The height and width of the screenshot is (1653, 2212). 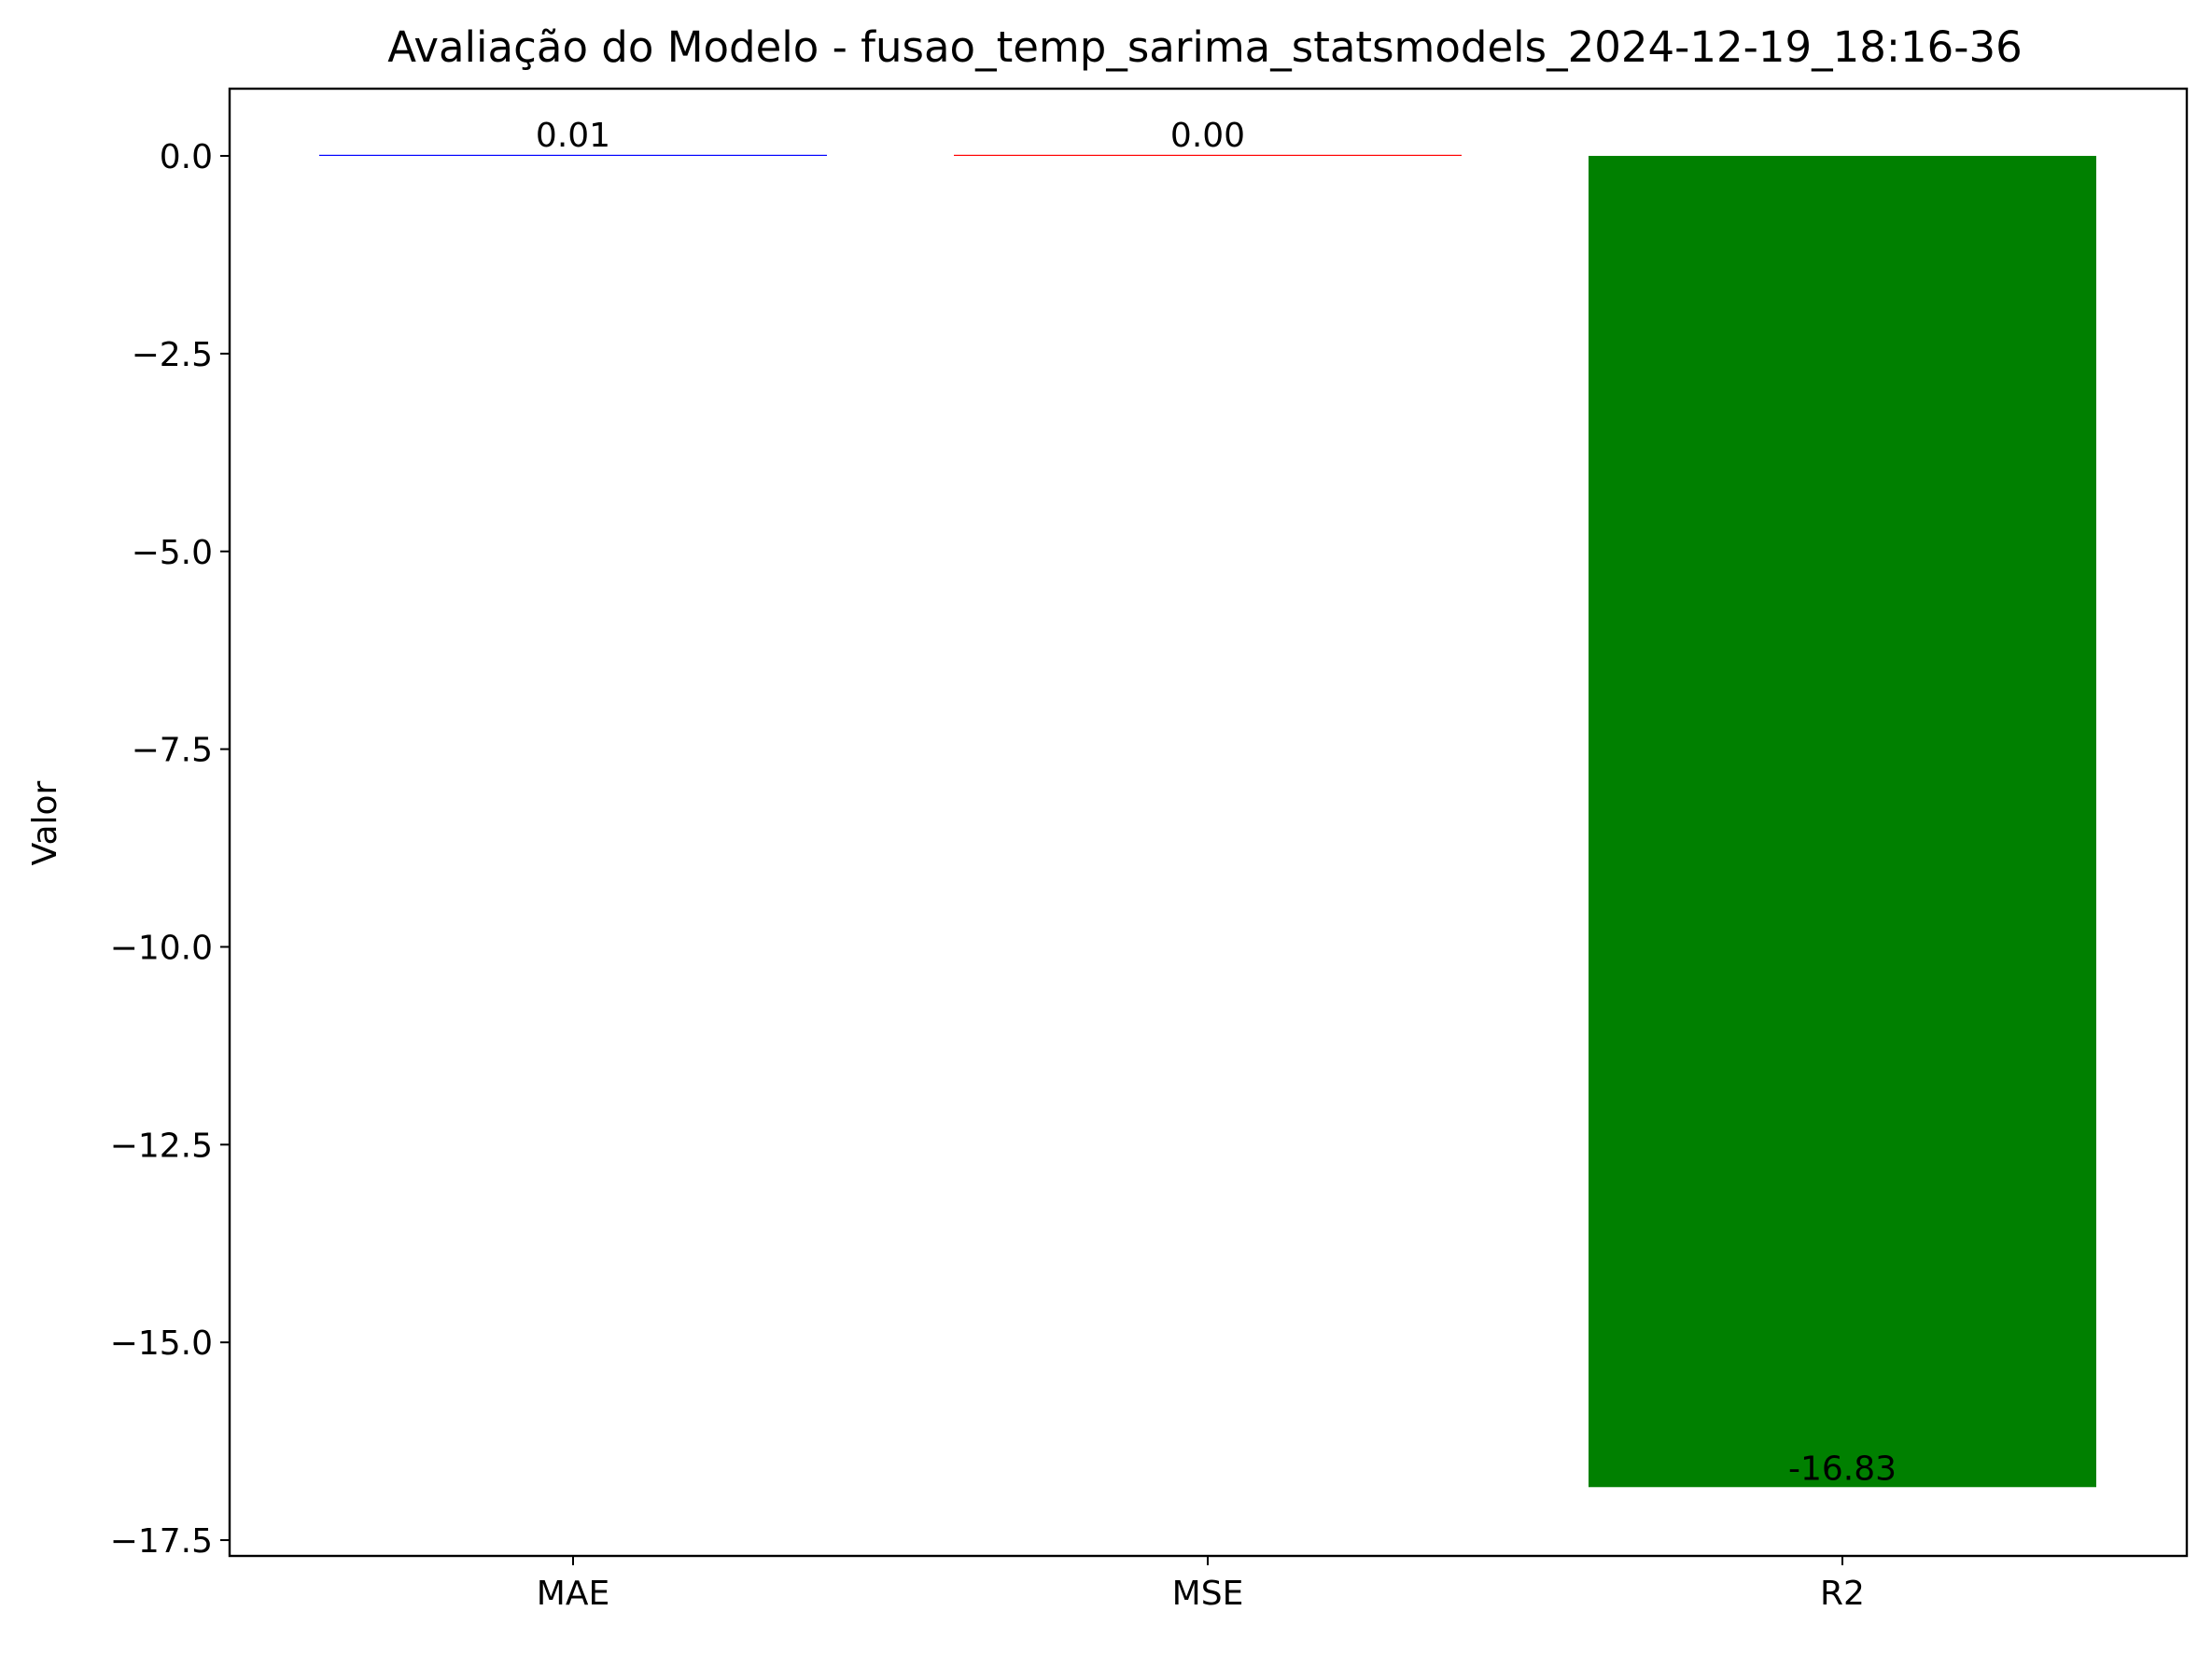 What do you see at coordinates (161, 1146) in the screenshot?
I see `y-tick-label-5: −12.5` at bounding box center [161, 1146].